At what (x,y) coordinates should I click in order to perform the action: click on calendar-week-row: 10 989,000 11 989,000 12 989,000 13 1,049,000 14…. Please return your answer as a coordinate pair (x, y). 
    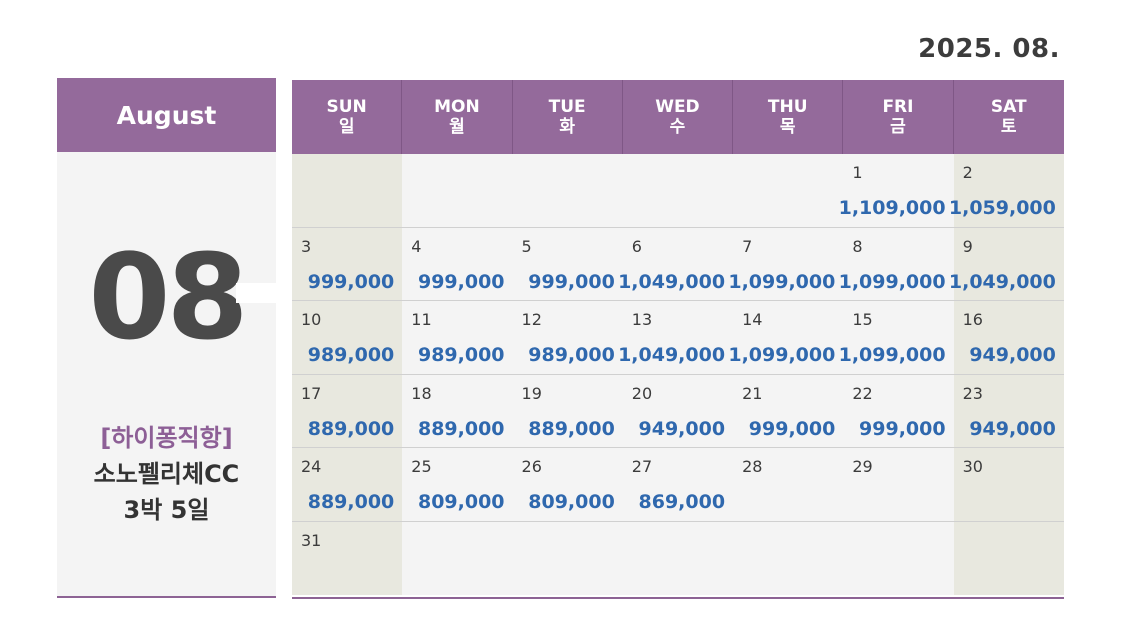
    Looking at the image, I should click on (678, 338).